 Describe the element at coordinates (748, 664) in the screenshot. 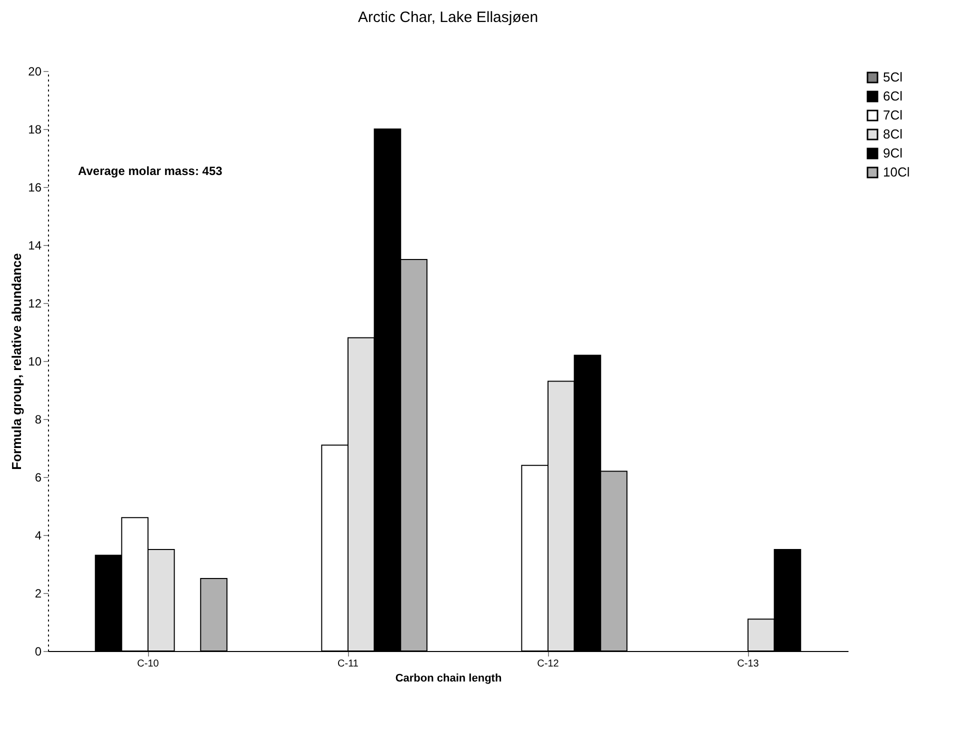

I see `x-tick-label: C-13` at that location.